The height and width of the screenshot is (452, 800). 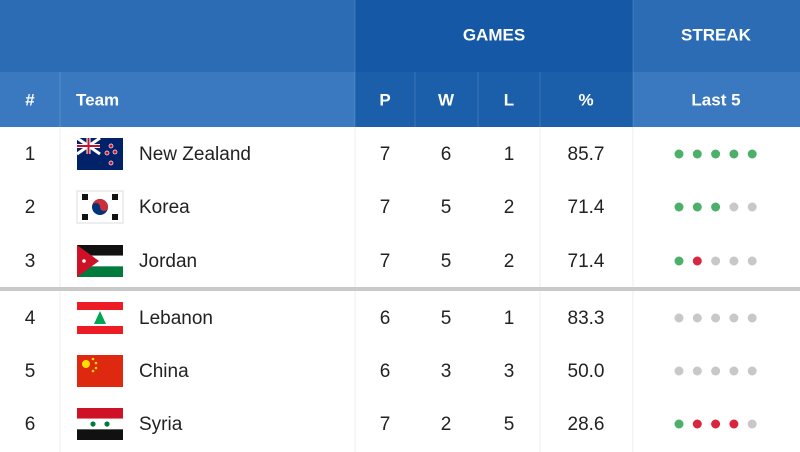 I want to click on table-row: 3 Jordan 7 5 2 71.4, so click(x=391, y=261).